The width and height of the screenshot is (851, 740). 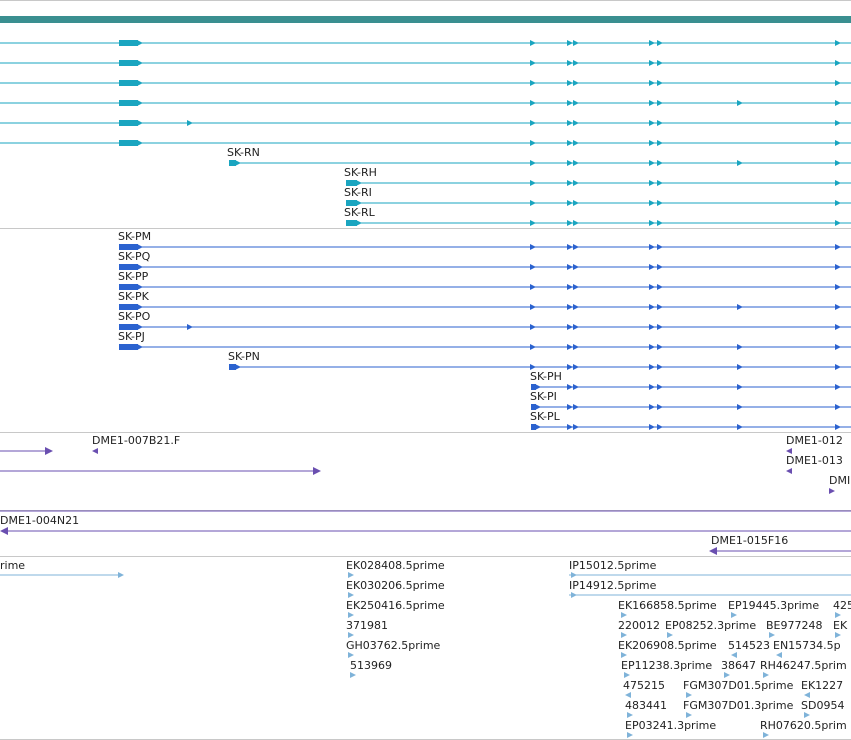 What do you see at coordinates (667, 608) in the screenshot?
I see `est-feature: EK166858.5prime` at bounding box center [667, 608].